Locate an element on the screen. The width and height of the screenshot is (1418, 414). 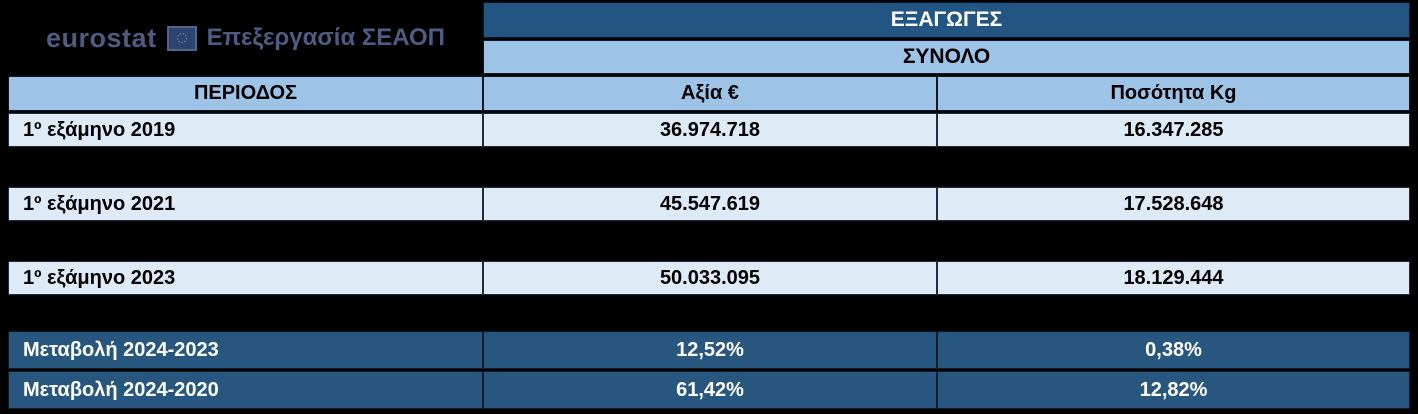
quantity-cell: 18.129.444 is located at coordinates (1173, 278).